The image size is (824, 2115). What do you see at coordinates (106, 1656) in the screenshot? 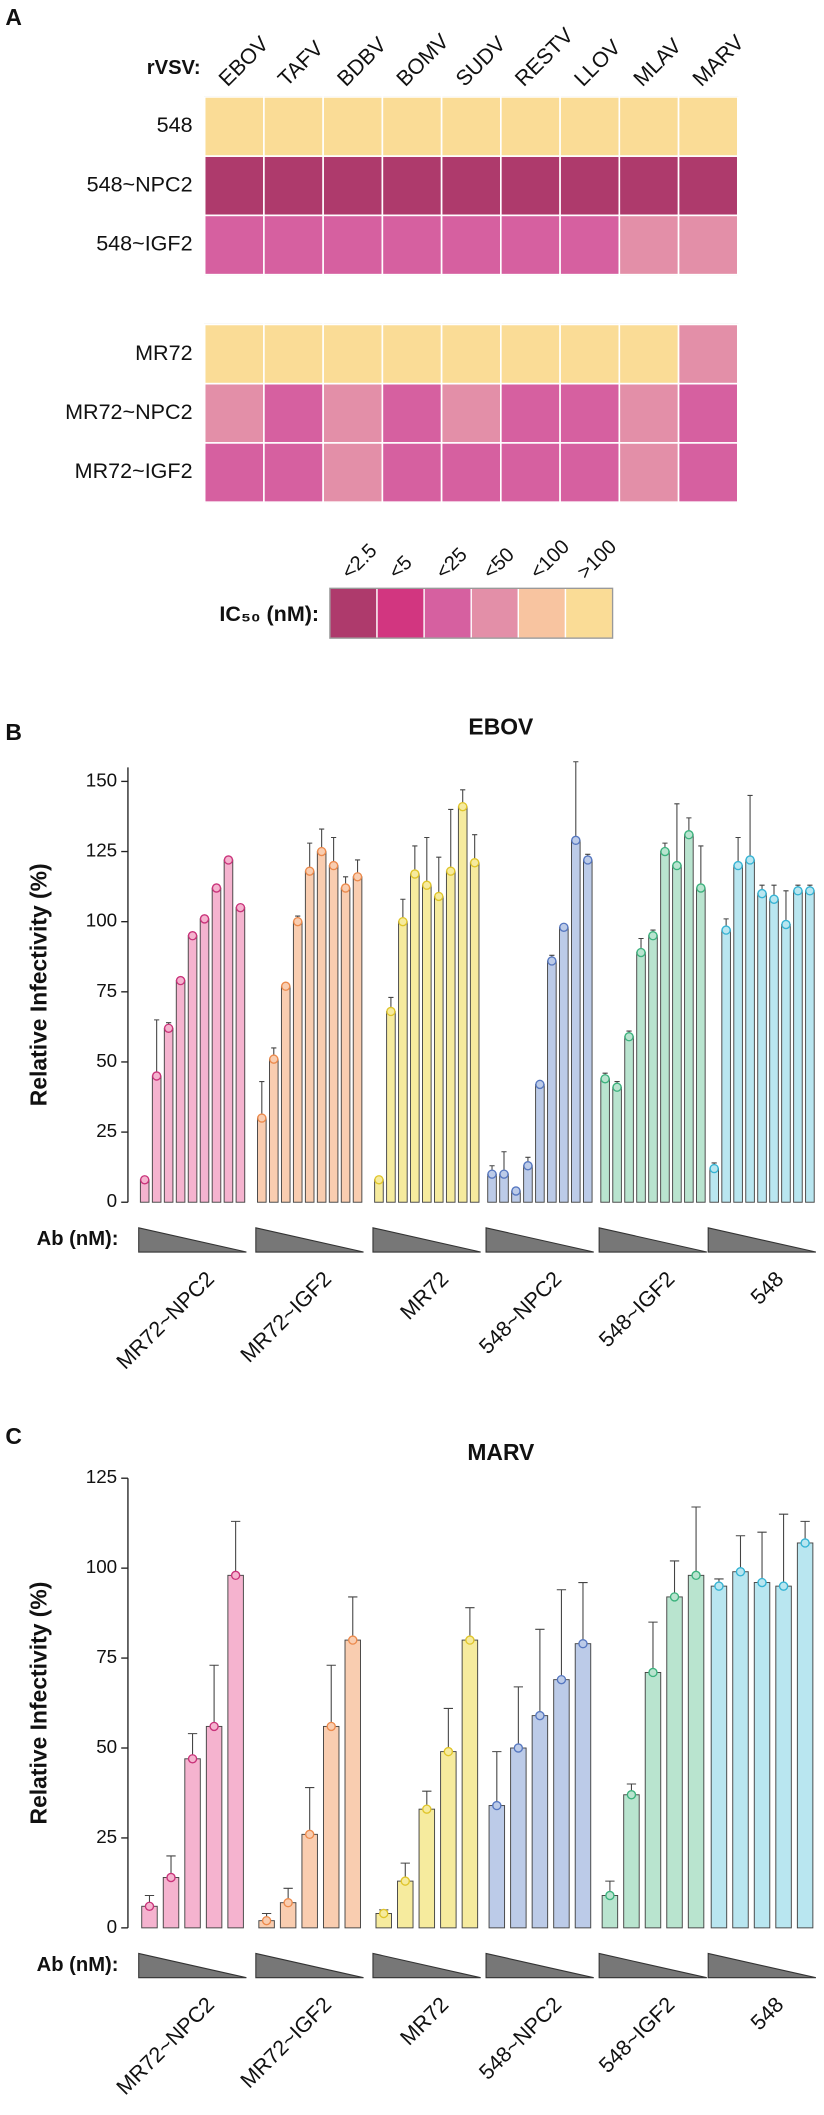
I see `y-tick-label: 75` at bounding box center [106, 1656].